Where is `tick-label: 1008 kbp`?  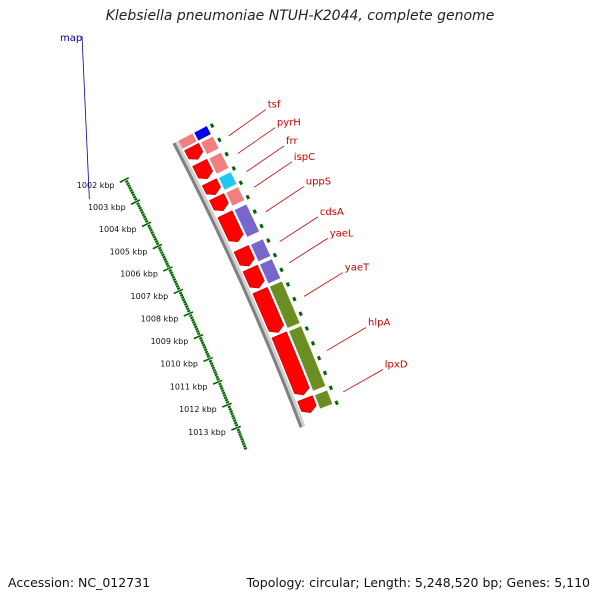
tick-label: 1008 kbp is located at coordinates (160, 318).